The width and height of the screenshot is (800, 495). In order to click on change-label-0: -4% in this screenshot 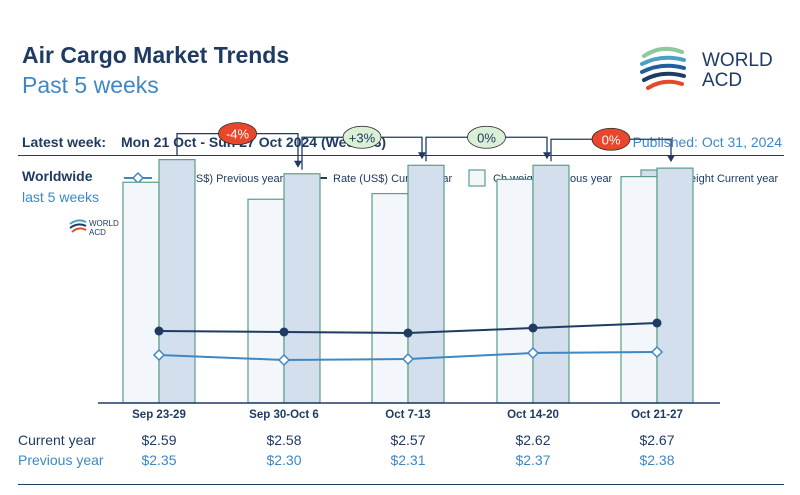, I will do `click(238, 134)`.